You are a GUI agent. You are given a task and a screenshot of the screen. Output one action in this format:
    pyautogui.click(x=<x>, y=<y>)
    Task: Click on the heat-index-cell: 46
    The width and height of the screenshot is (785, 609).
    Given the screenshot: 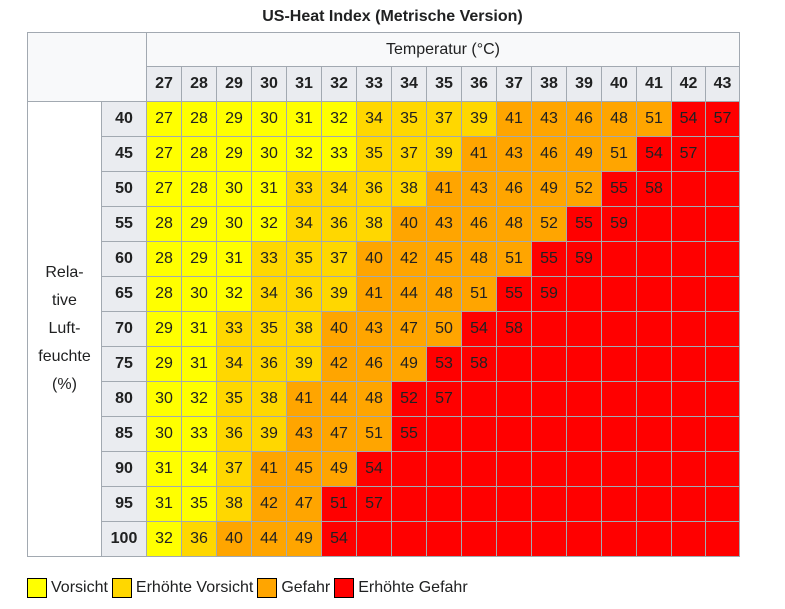 What is the action you would take?
    pyautogui.click(x=514, y=189)
    